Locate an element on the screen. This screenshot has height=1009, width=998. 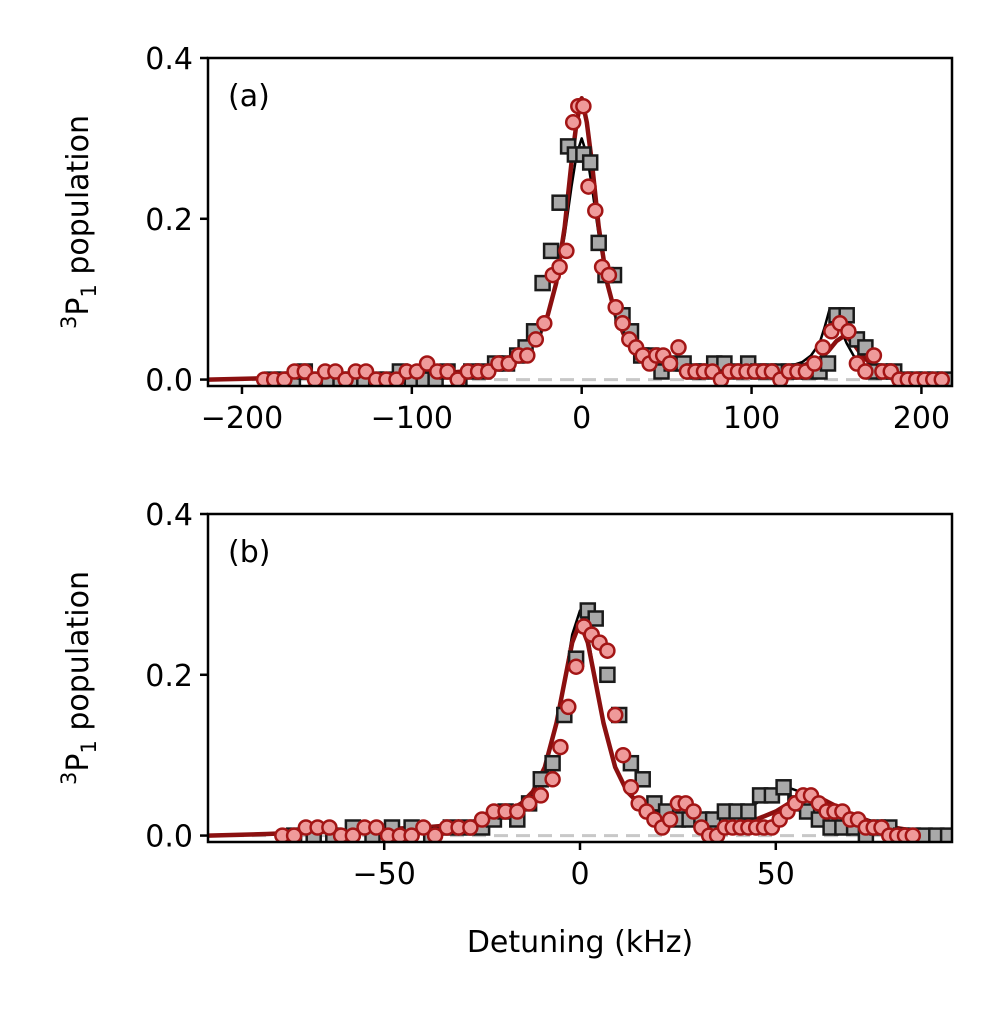
x-tick-label: −100 is located at coordinates (412, 418).